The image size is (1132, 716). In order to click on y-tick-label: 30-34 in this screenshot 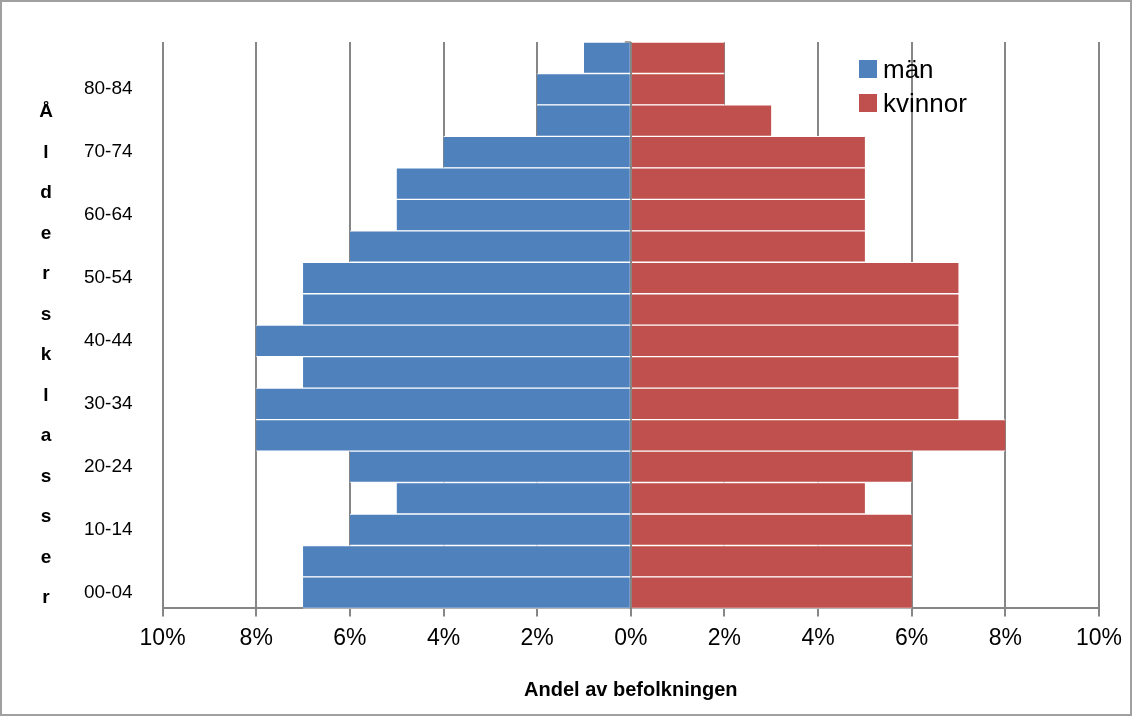, I will do `click(108, 403)`.